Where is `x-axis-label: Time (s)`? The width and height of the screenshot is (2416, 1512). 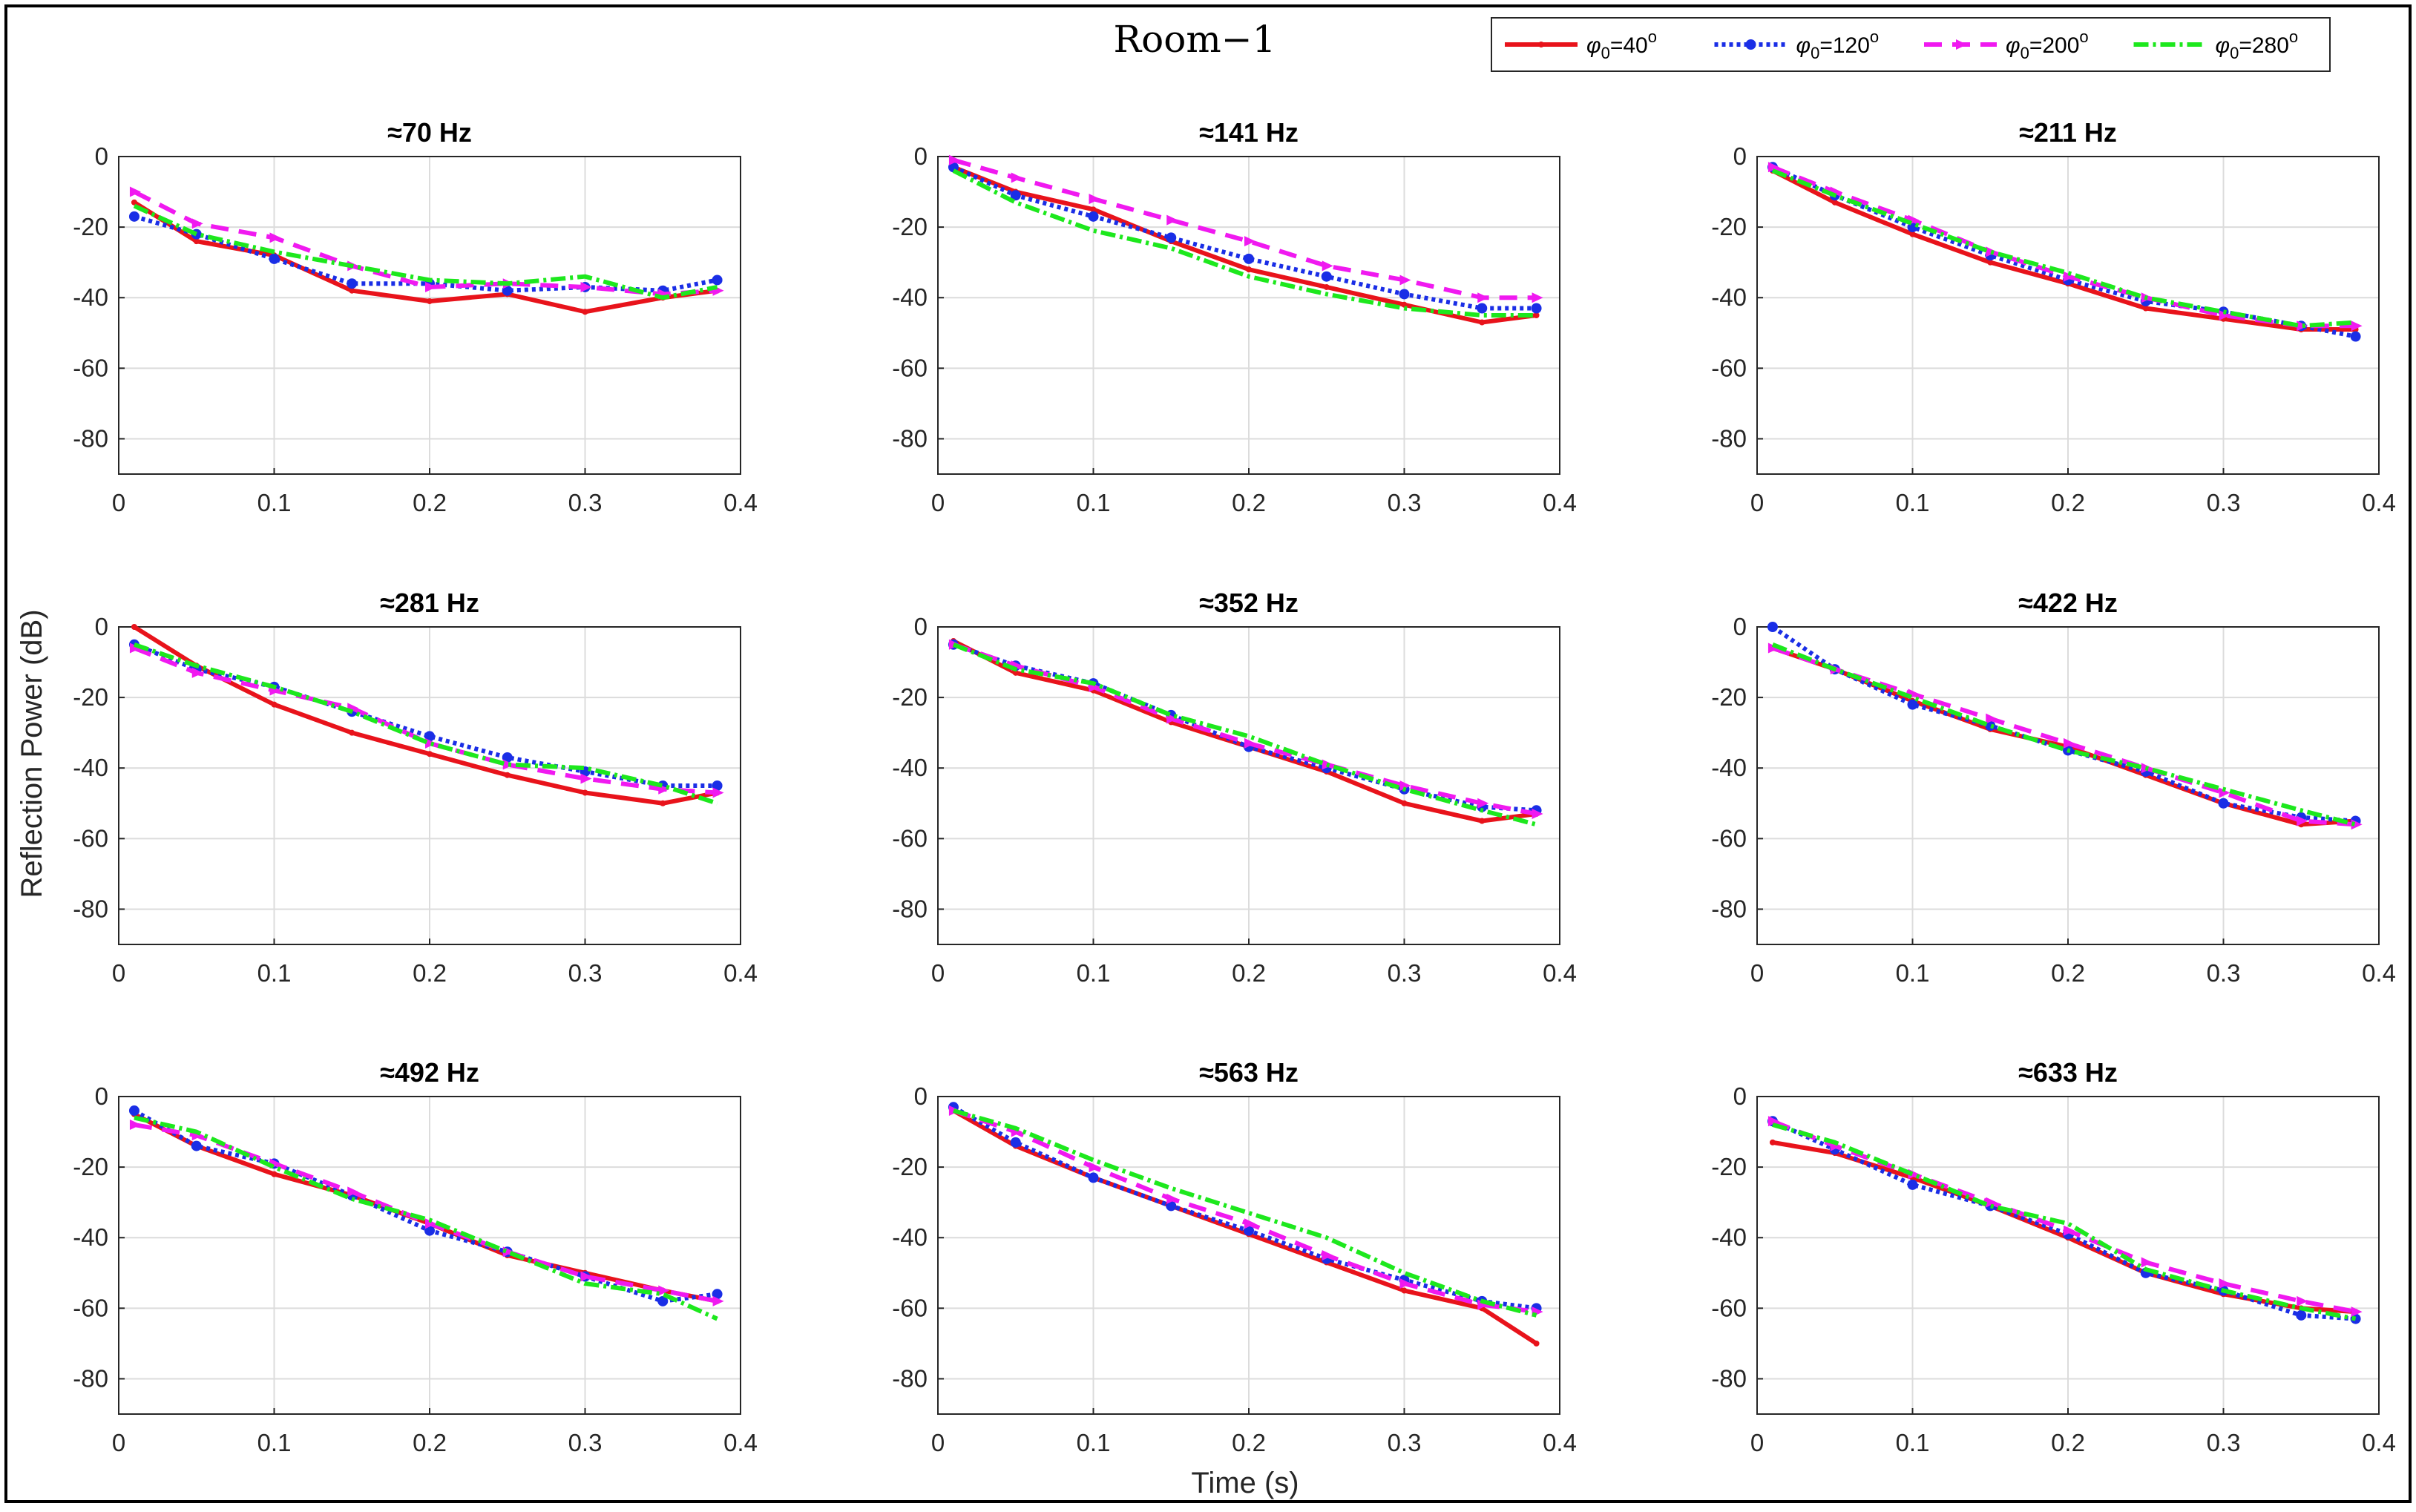 x-axis-label: Time (s) is located at coordinates (1245, 1483).